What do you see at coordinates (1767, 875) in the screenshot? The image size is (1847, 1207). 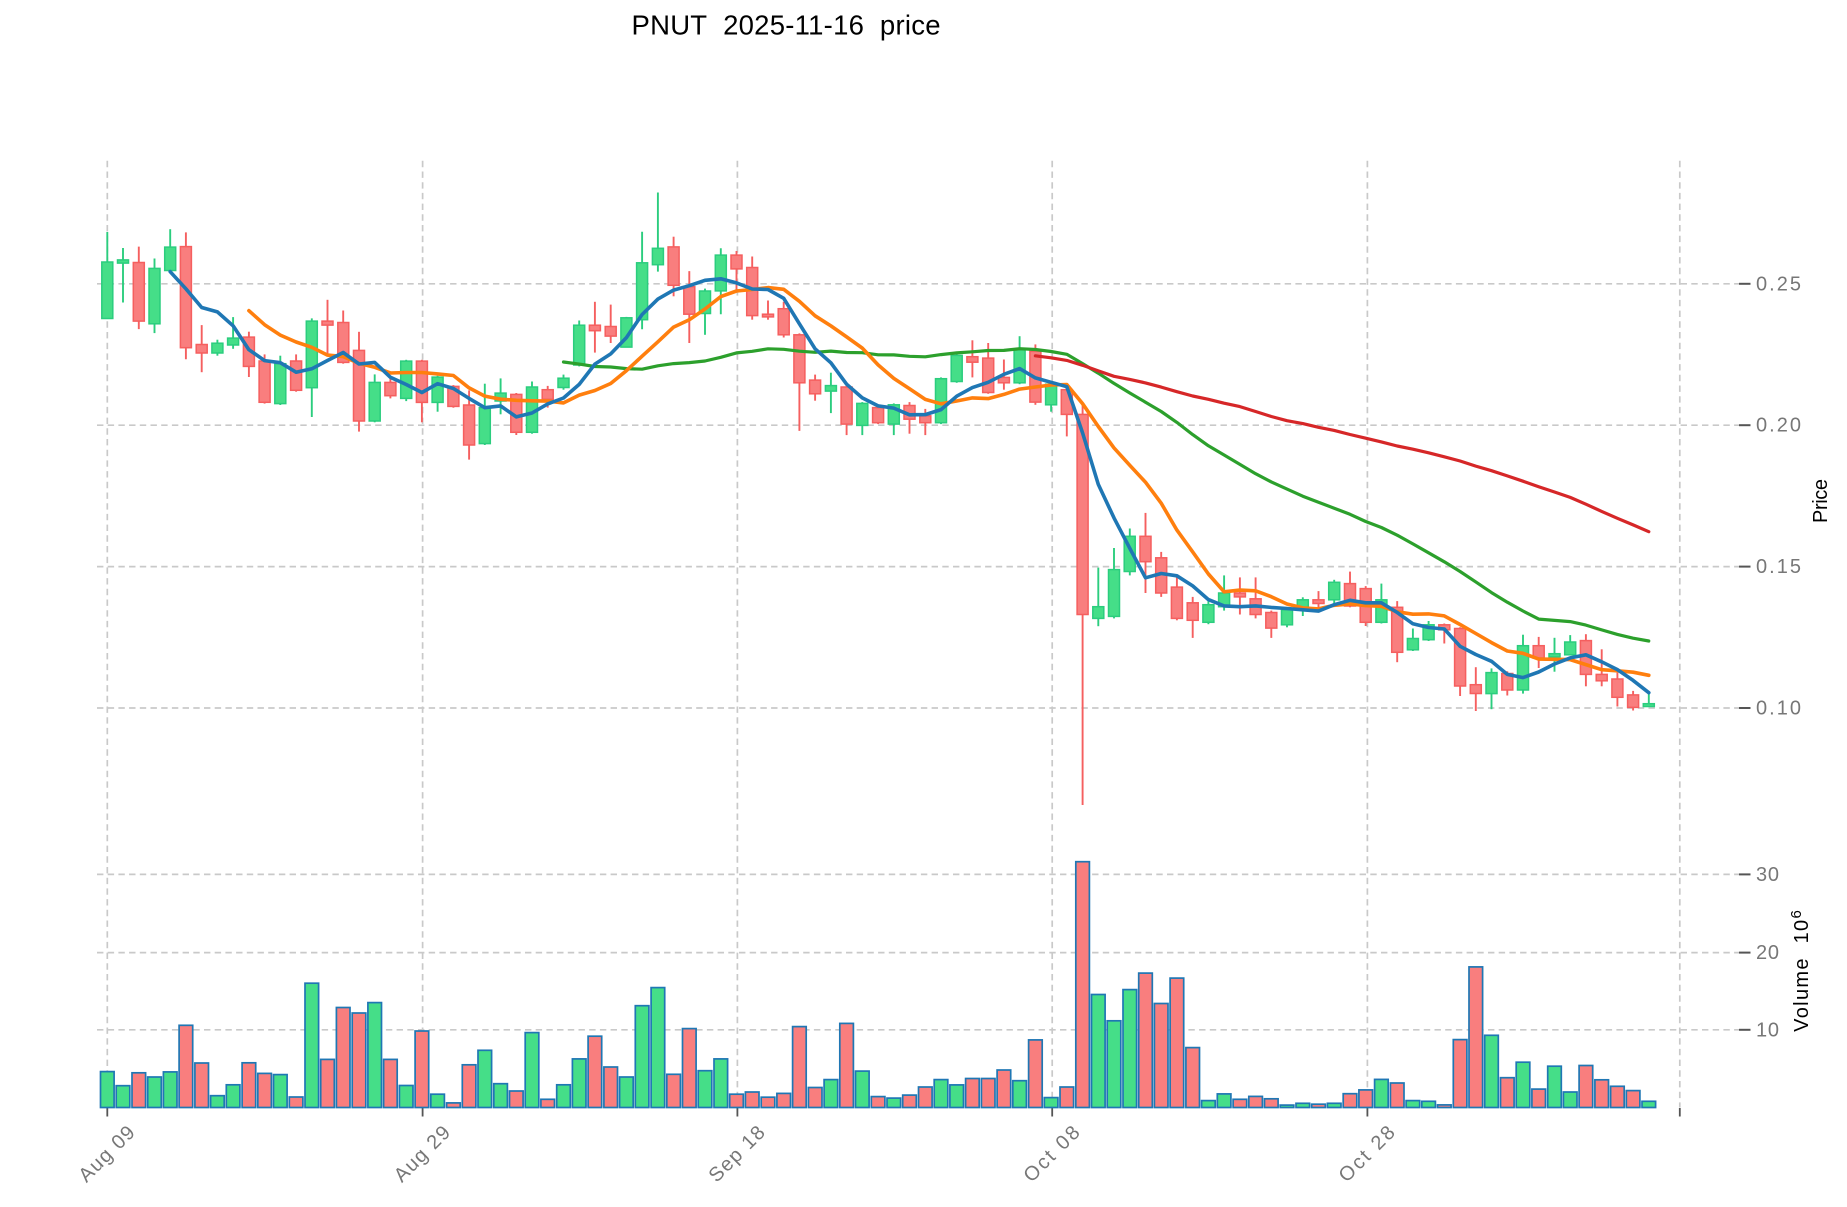 I see `svg-text: 30` at bounding box center [1767, 875].